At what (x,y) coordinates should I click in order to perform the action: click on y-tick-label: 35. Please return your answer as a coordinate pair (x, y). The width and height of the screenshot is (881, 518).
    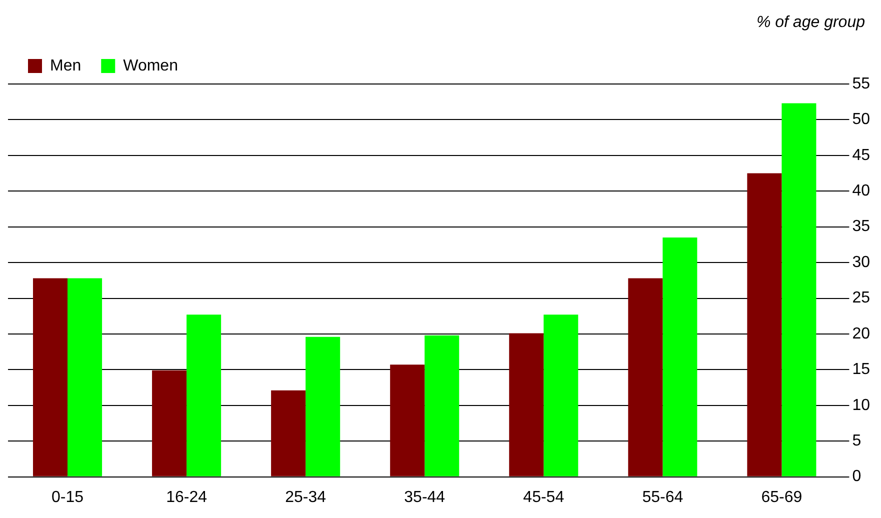
    Looking at the image, I should click on (861, 227).